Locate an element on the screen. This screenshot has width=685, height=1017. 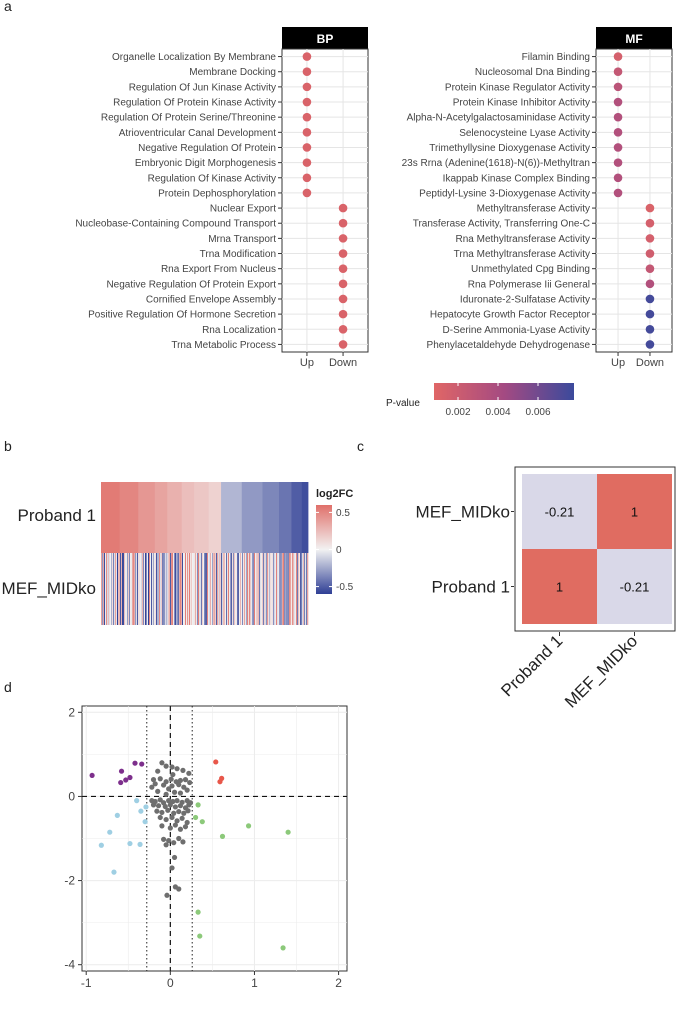
fc-heatmap-proband-cell is located at coordinates (215, 517).